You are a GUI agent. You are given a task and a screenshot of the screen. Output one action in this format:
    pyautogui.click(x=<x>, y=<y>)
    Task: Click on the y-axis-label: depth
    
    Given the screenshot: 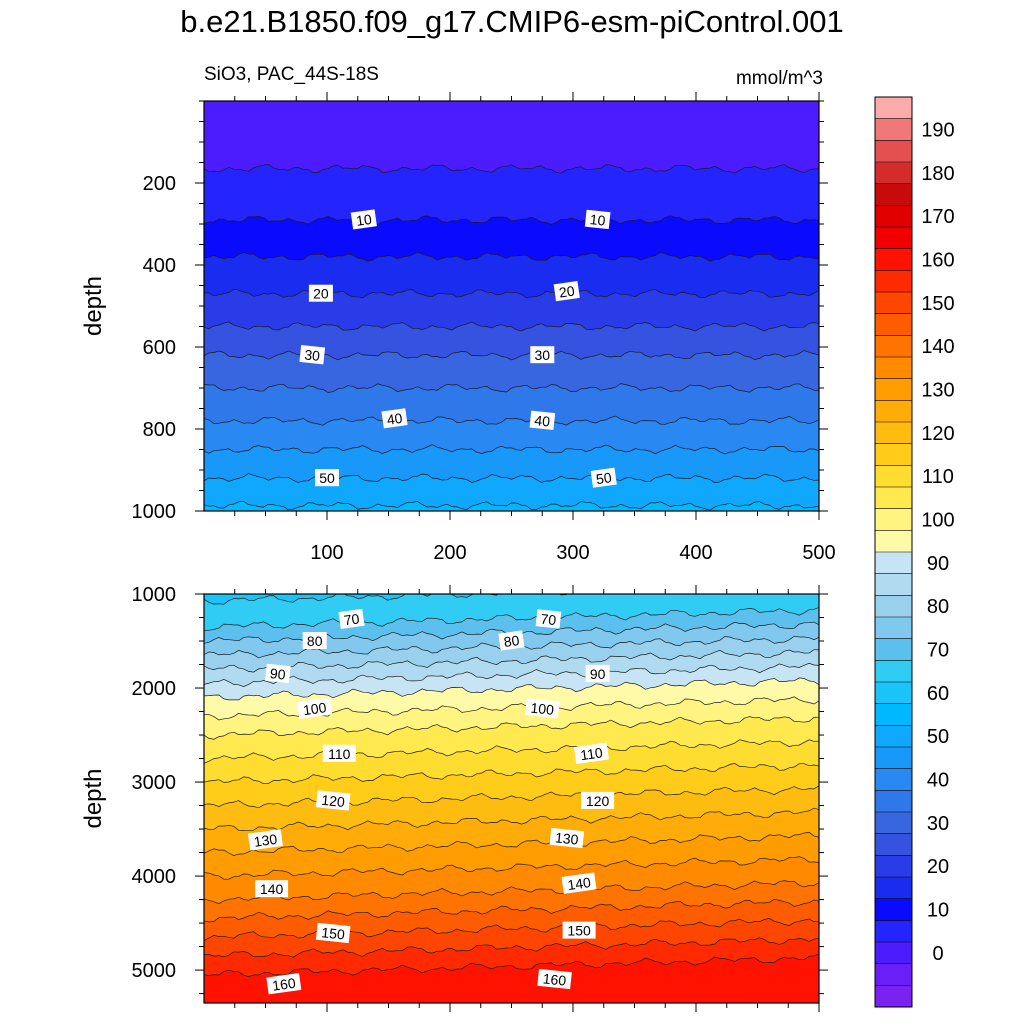 What is the action you would take?
    pyautogui.click(x=93, y=798)
    